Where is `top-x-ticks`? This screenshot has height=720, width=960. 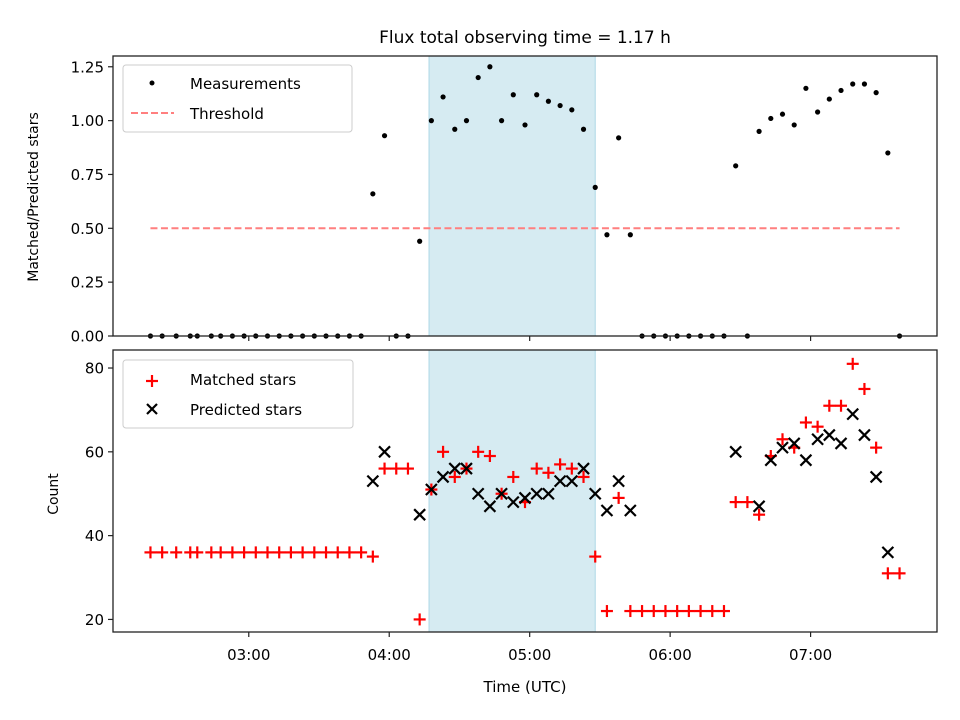 top-x-ticks is located at coordinates (530, 338).